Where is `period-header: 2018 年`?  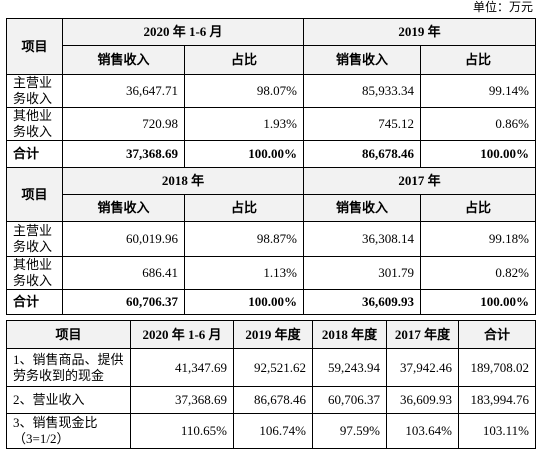 period-header: 2018 年 is located at coordinates (183, 181).